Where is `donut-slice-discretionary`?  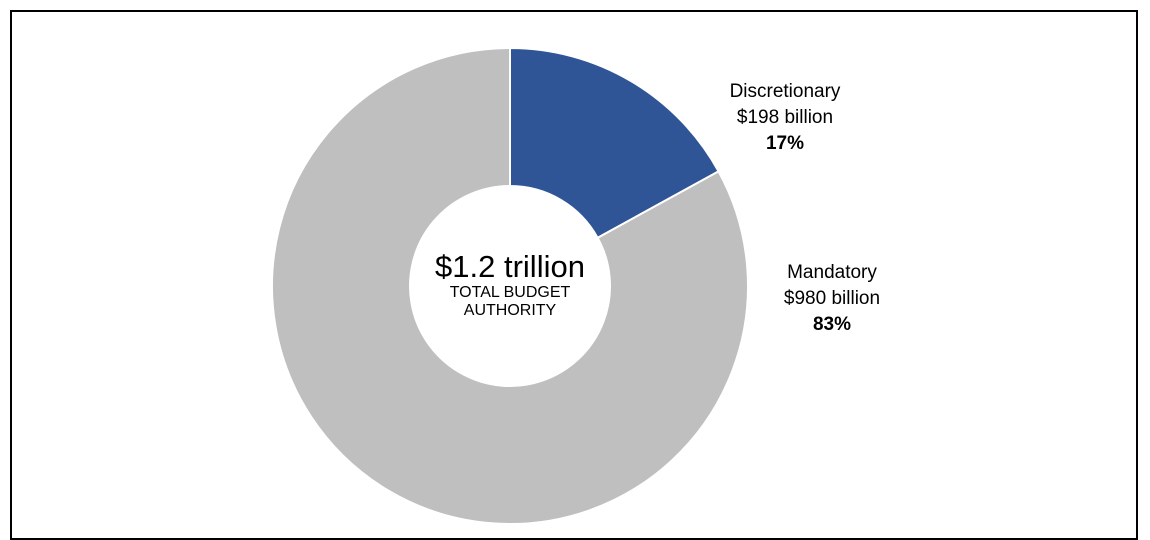 donut-slice-discretionary is located at coordinates (614, 143).